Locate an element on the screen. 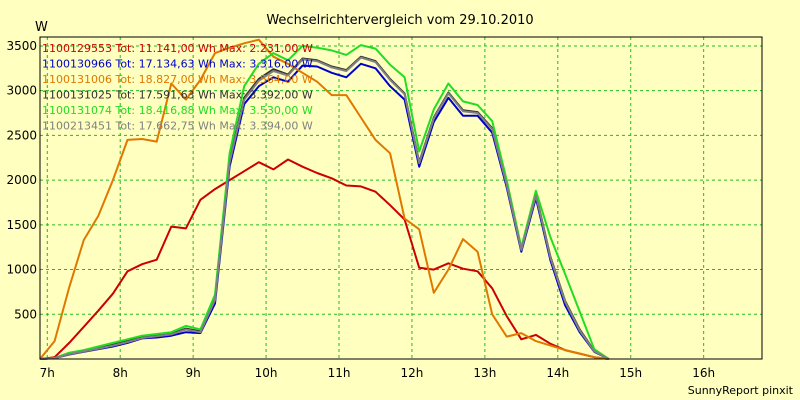 The image size is (800, 400). x-tick-label: 15h is located at coordinates (630, 373).